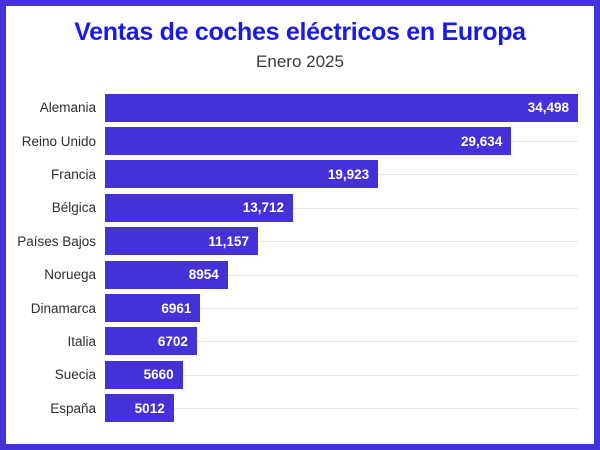  Describe the element at coordinates (67, 108) in the screenshot. I see `category-label: Alemania` at that location.